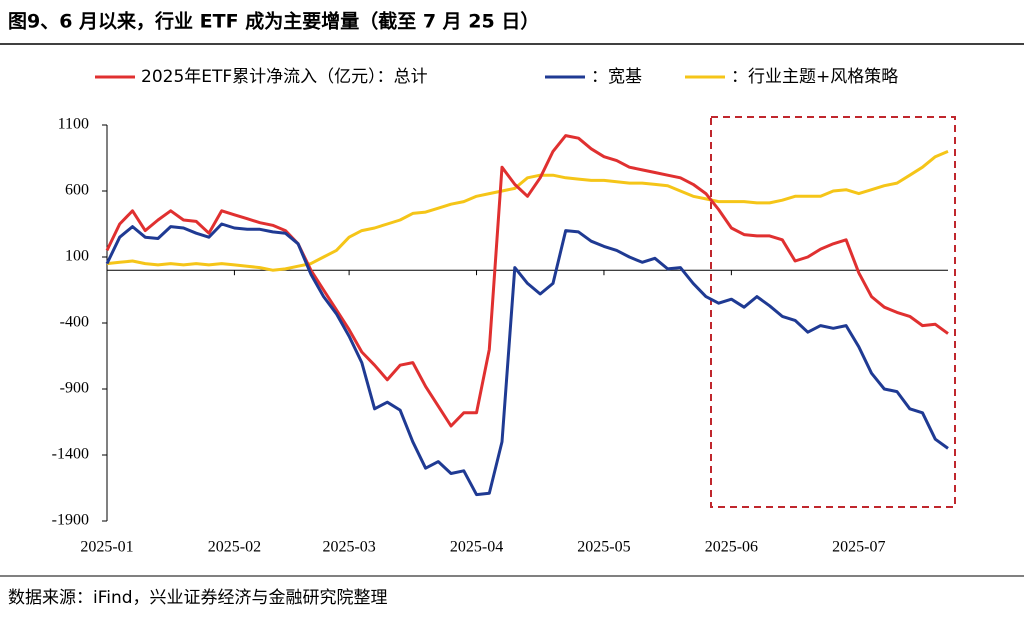 The image size is (1024, 619). I want to click on x-tick-label: 2025-07, so click(858, 547).